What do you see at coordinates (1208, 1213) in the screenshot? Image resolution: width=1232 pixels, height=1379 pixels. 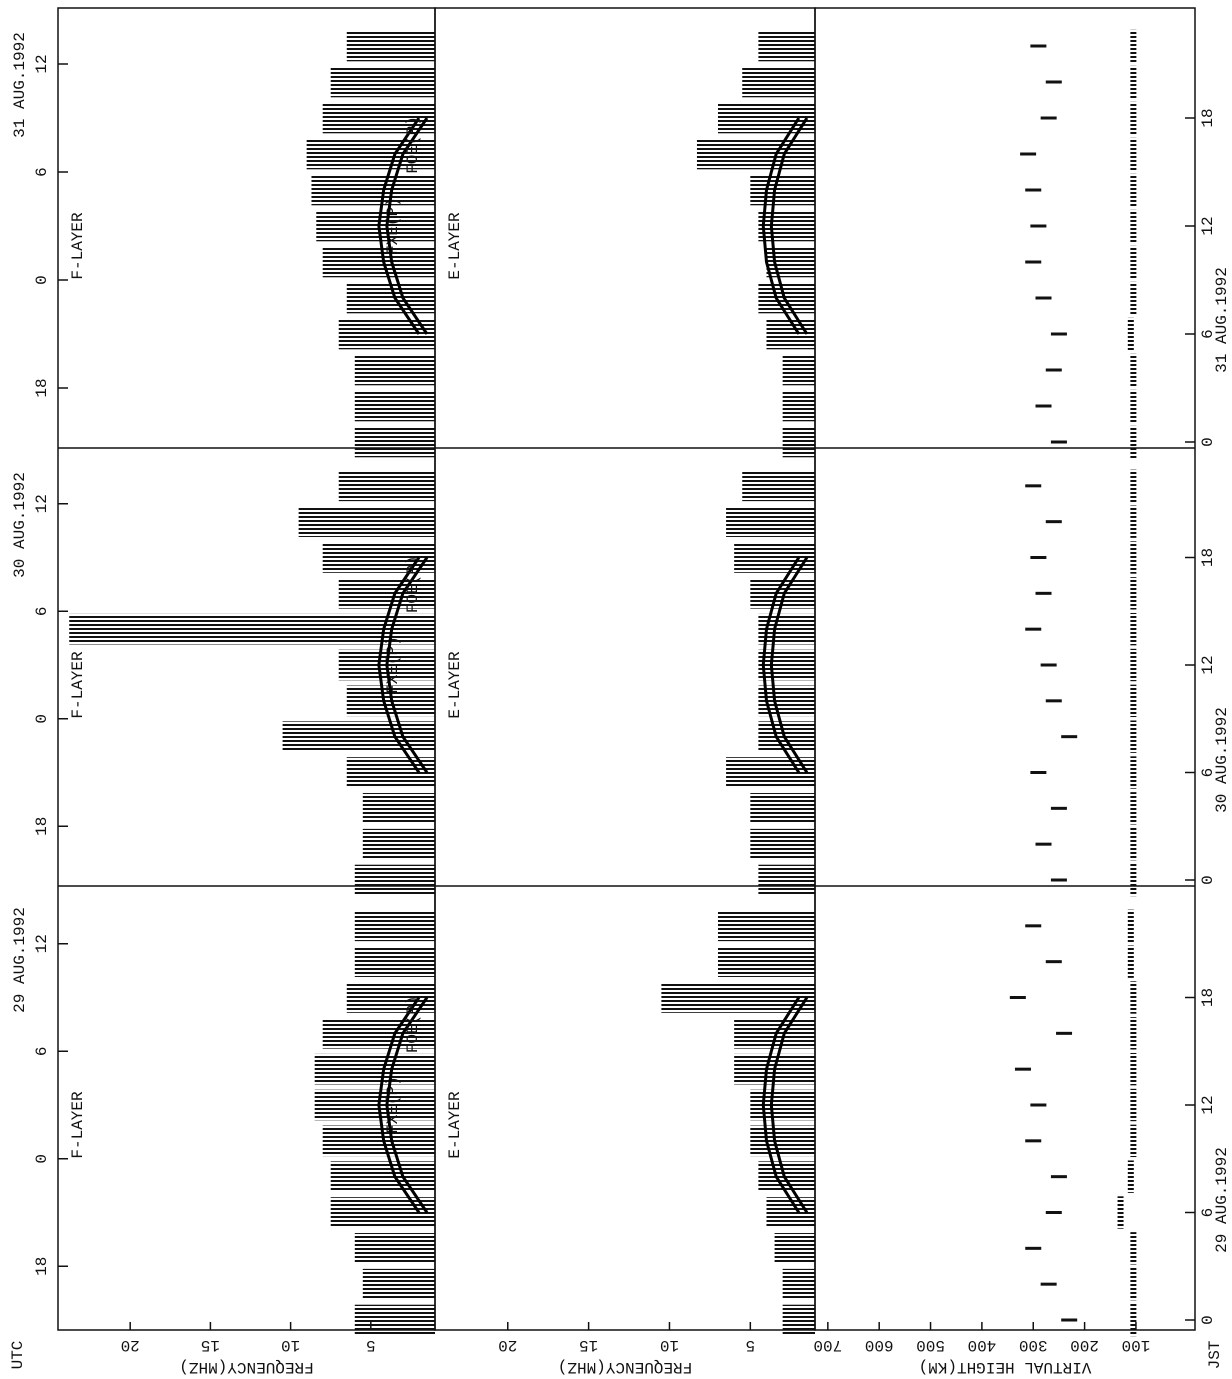 I see `jst-tick-label: 6` at bounding box center [1208, 1213].